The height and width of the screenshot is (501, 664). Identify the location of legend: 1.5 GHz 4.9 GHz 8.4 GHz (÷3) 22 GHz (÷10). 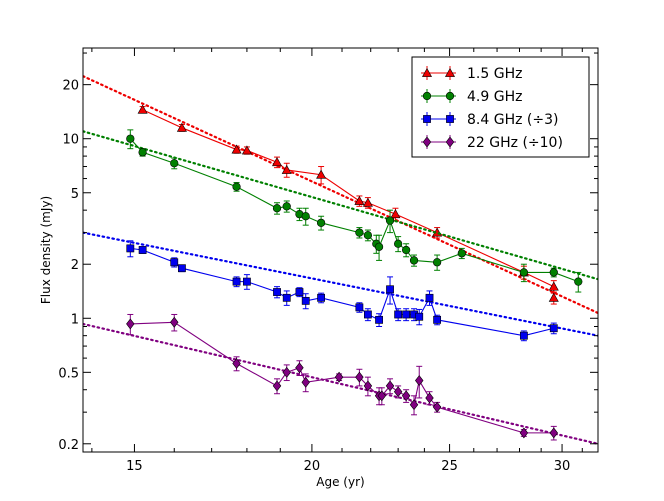
(500, 107).